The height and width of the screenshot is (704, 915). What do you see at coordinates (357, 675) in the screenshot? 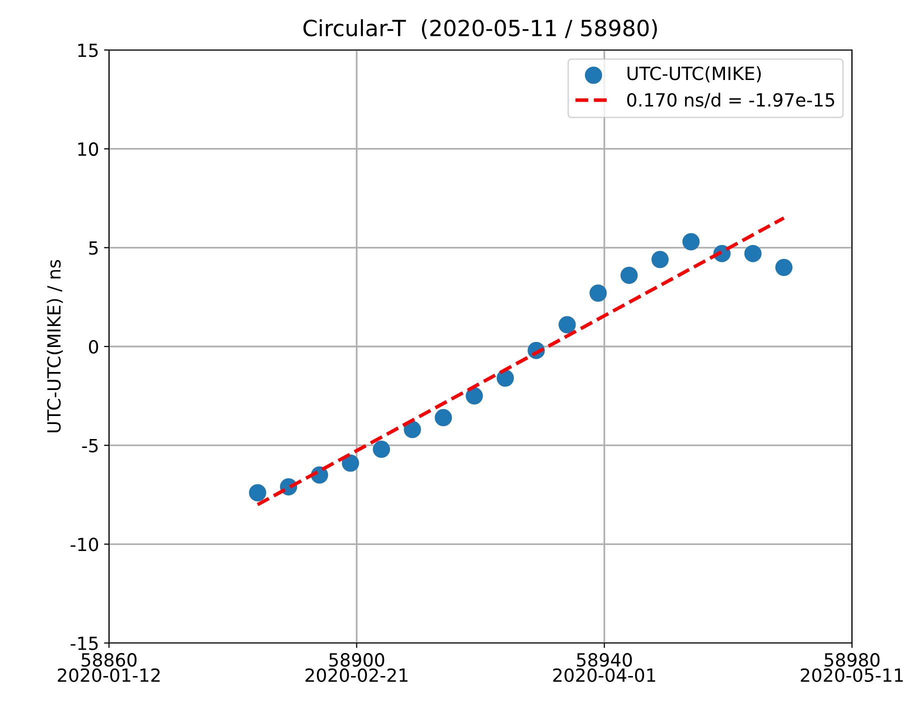
I see `x2-tick-label: 2020-02-21` at bounding box center [357, 675].